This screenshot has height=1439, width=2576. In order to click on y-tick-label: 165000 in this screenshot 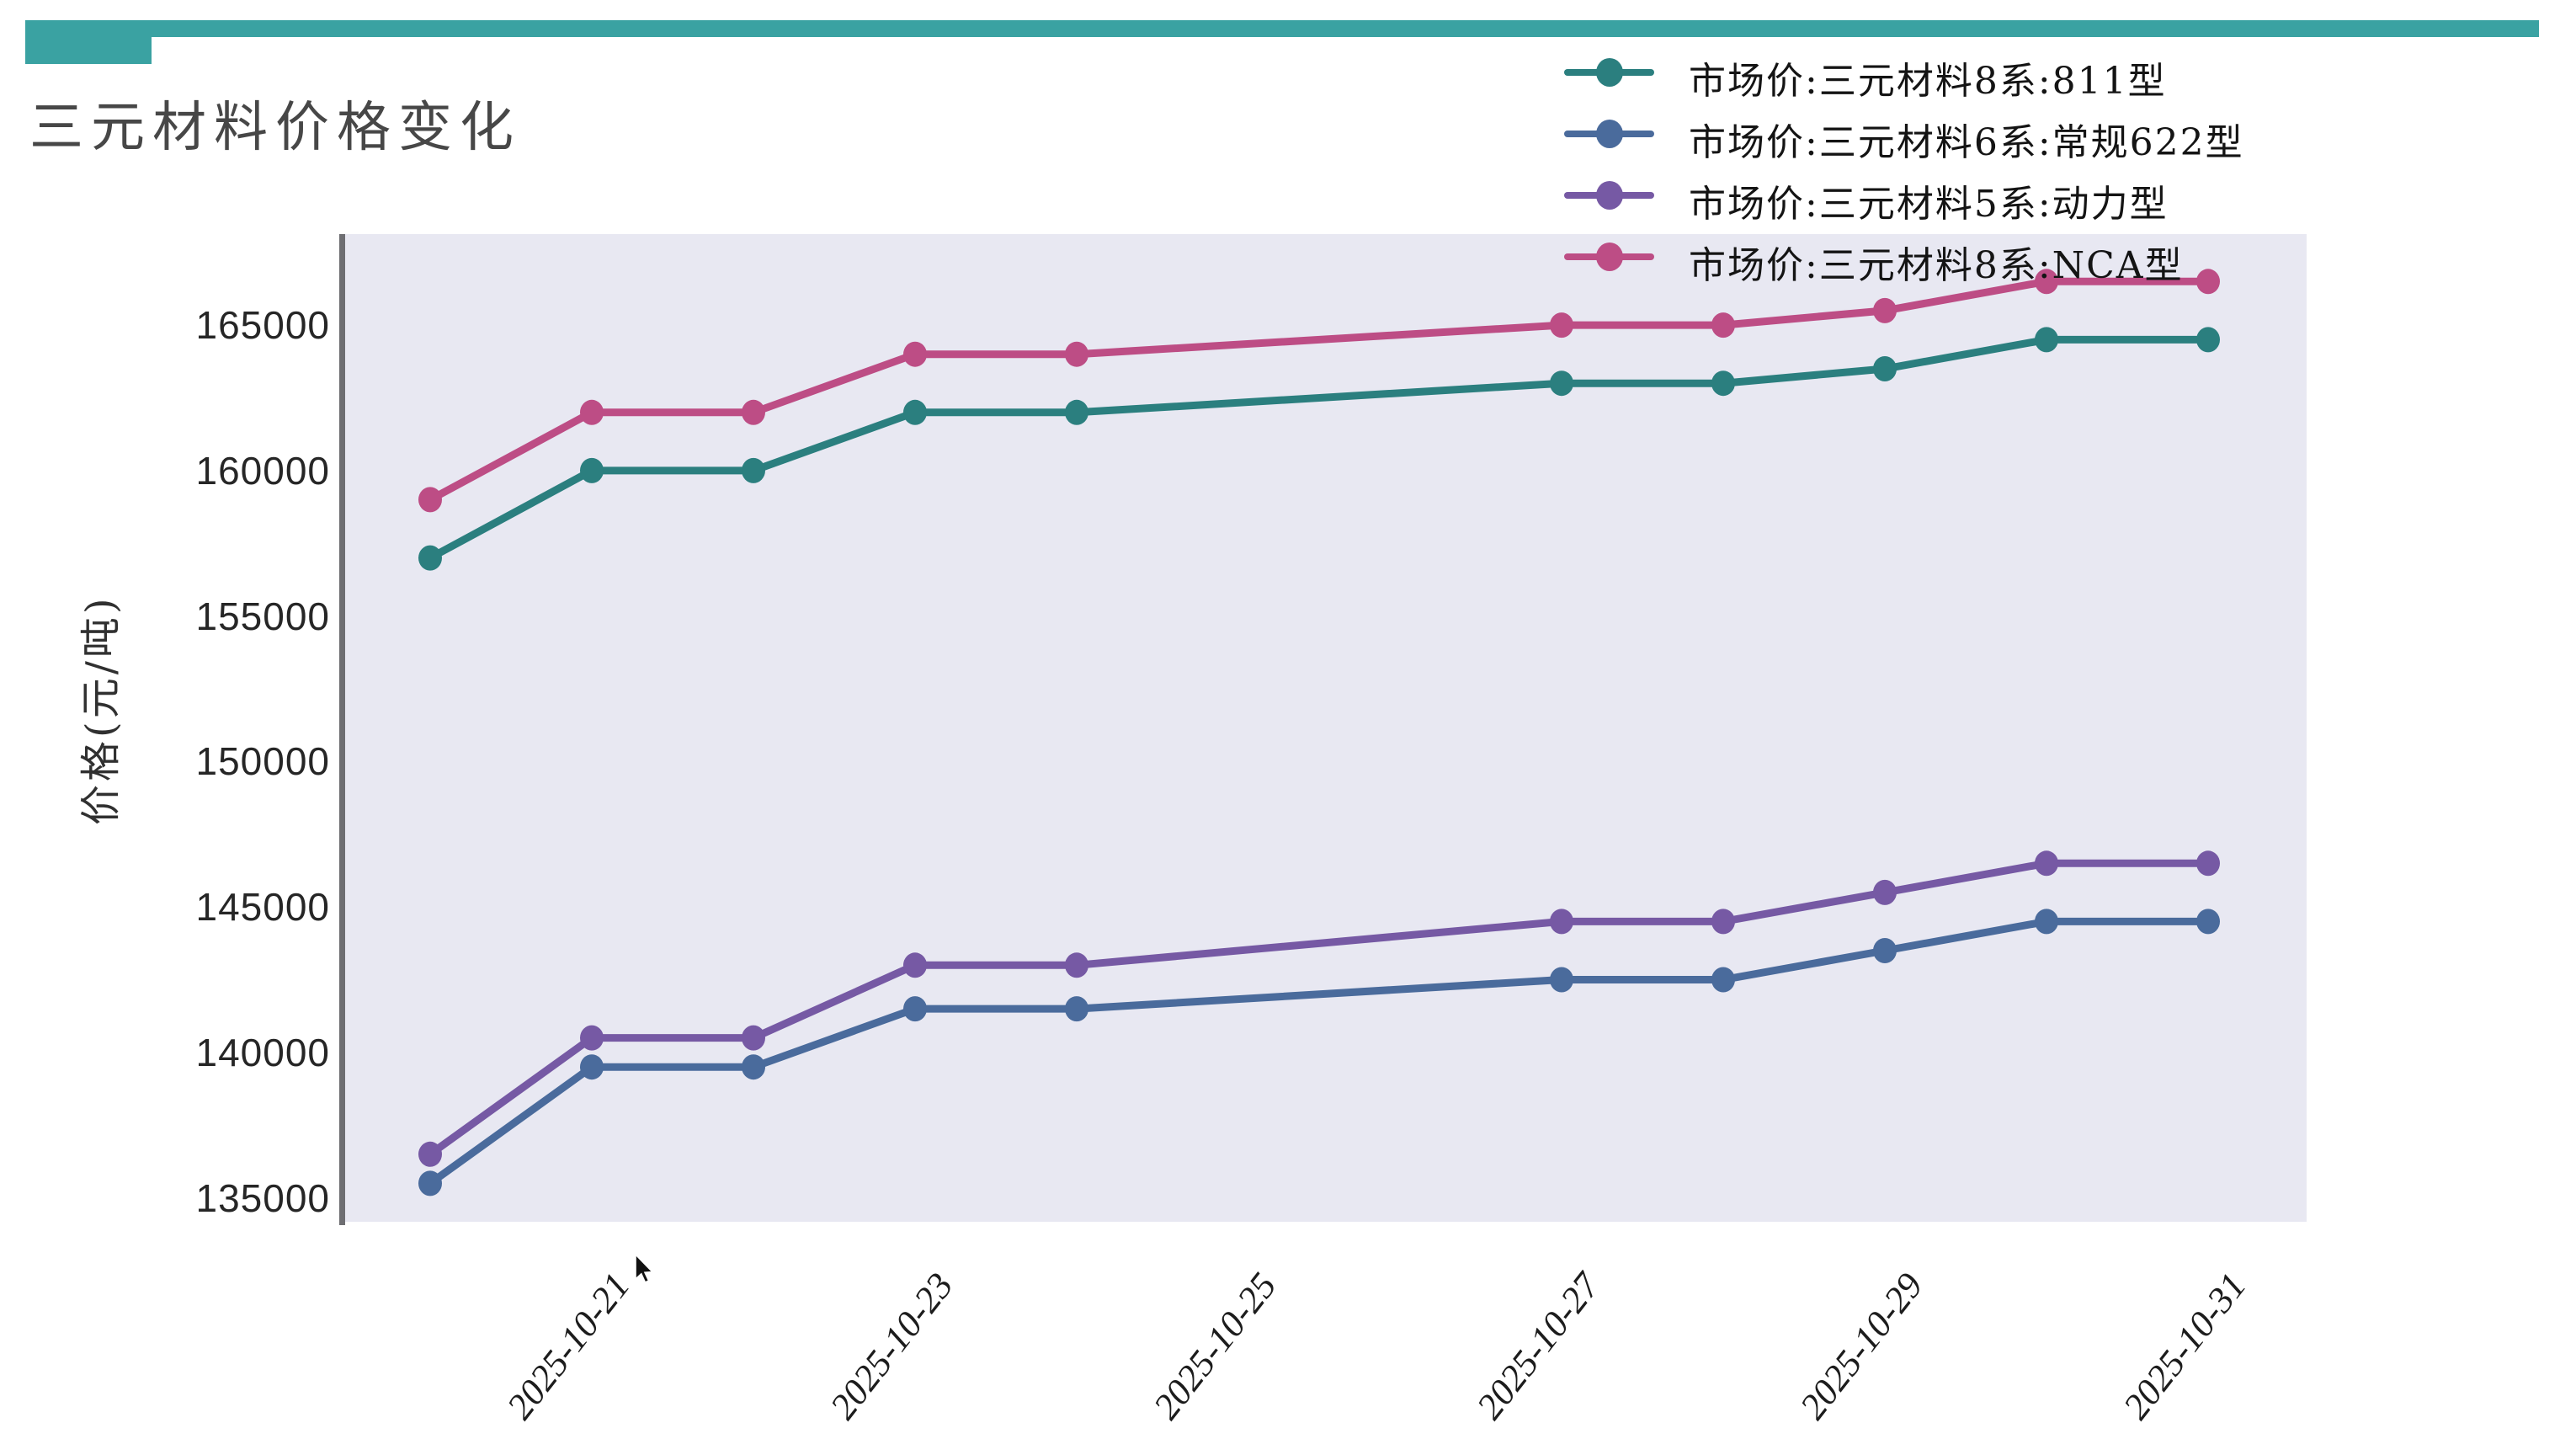, I will do `click(262, 325)`.